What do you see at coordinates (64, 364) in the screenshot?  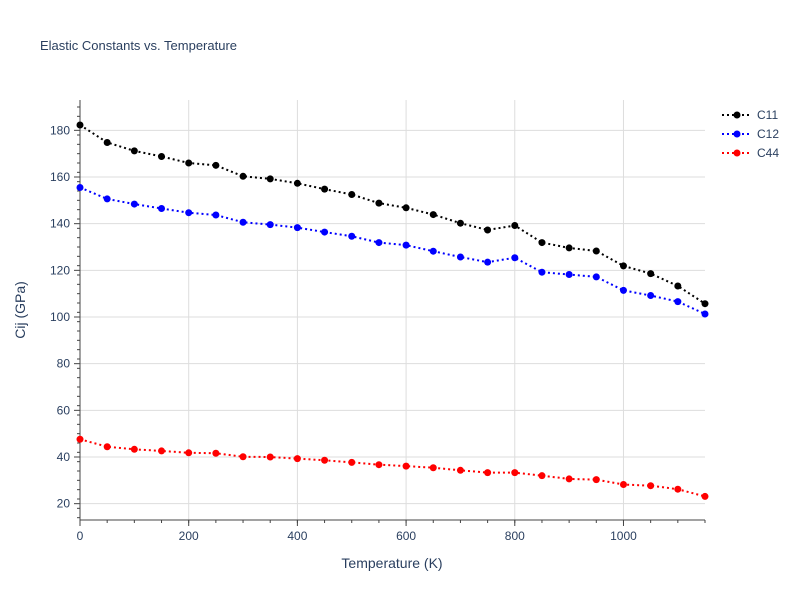 I see `y-tick-label: 80` at bounding box center [64, 364].